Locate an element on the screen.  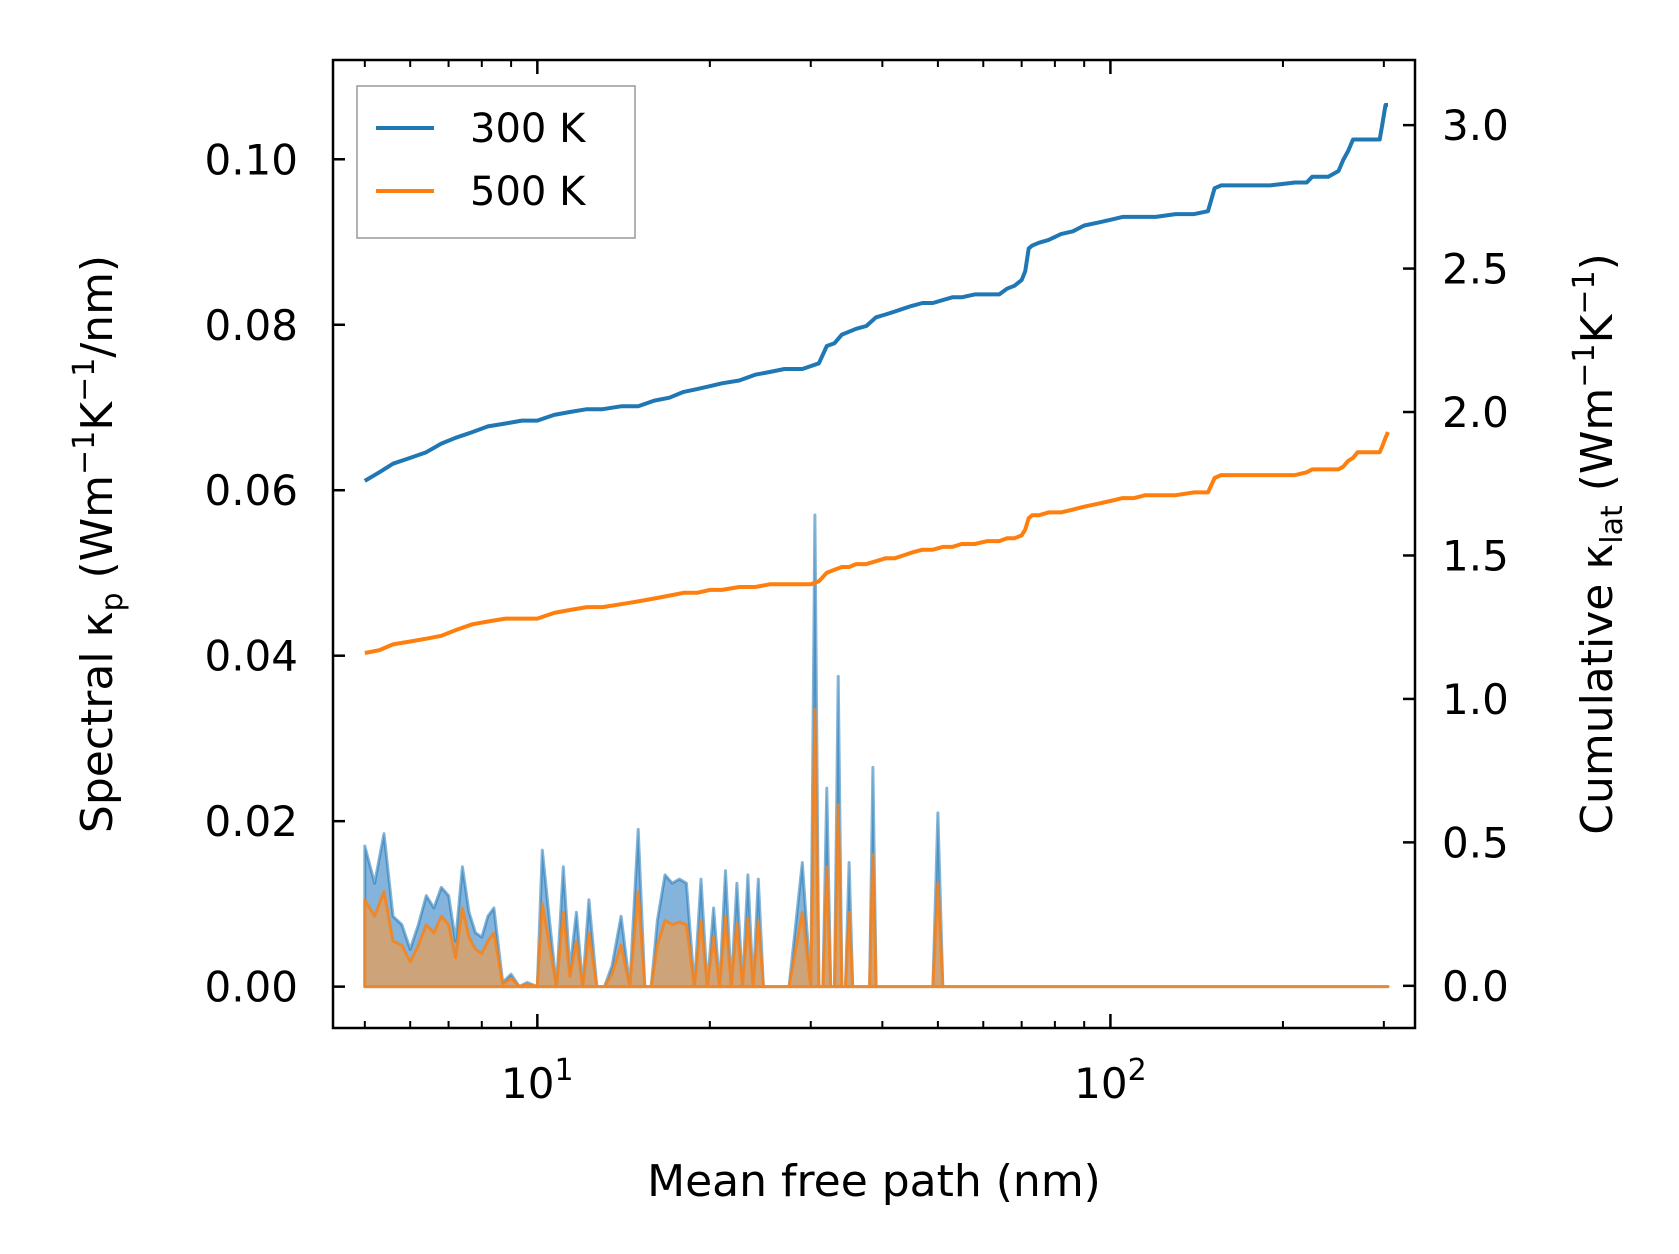
legend-label-500k: 500 K is located at coordinates (528, 192).